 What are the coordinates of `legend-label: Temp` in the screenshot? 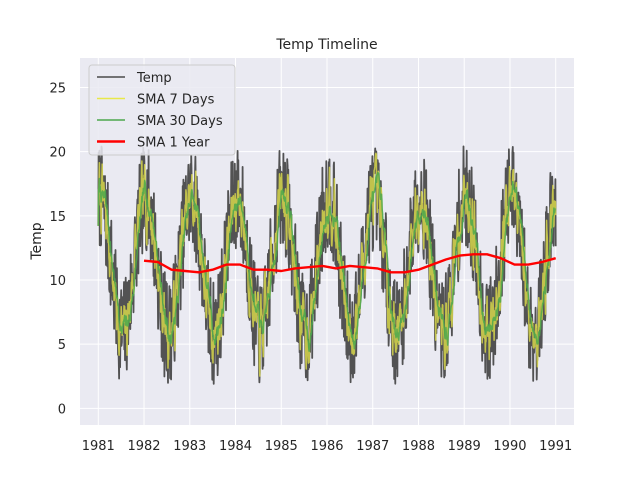 It's located at (154, 78).